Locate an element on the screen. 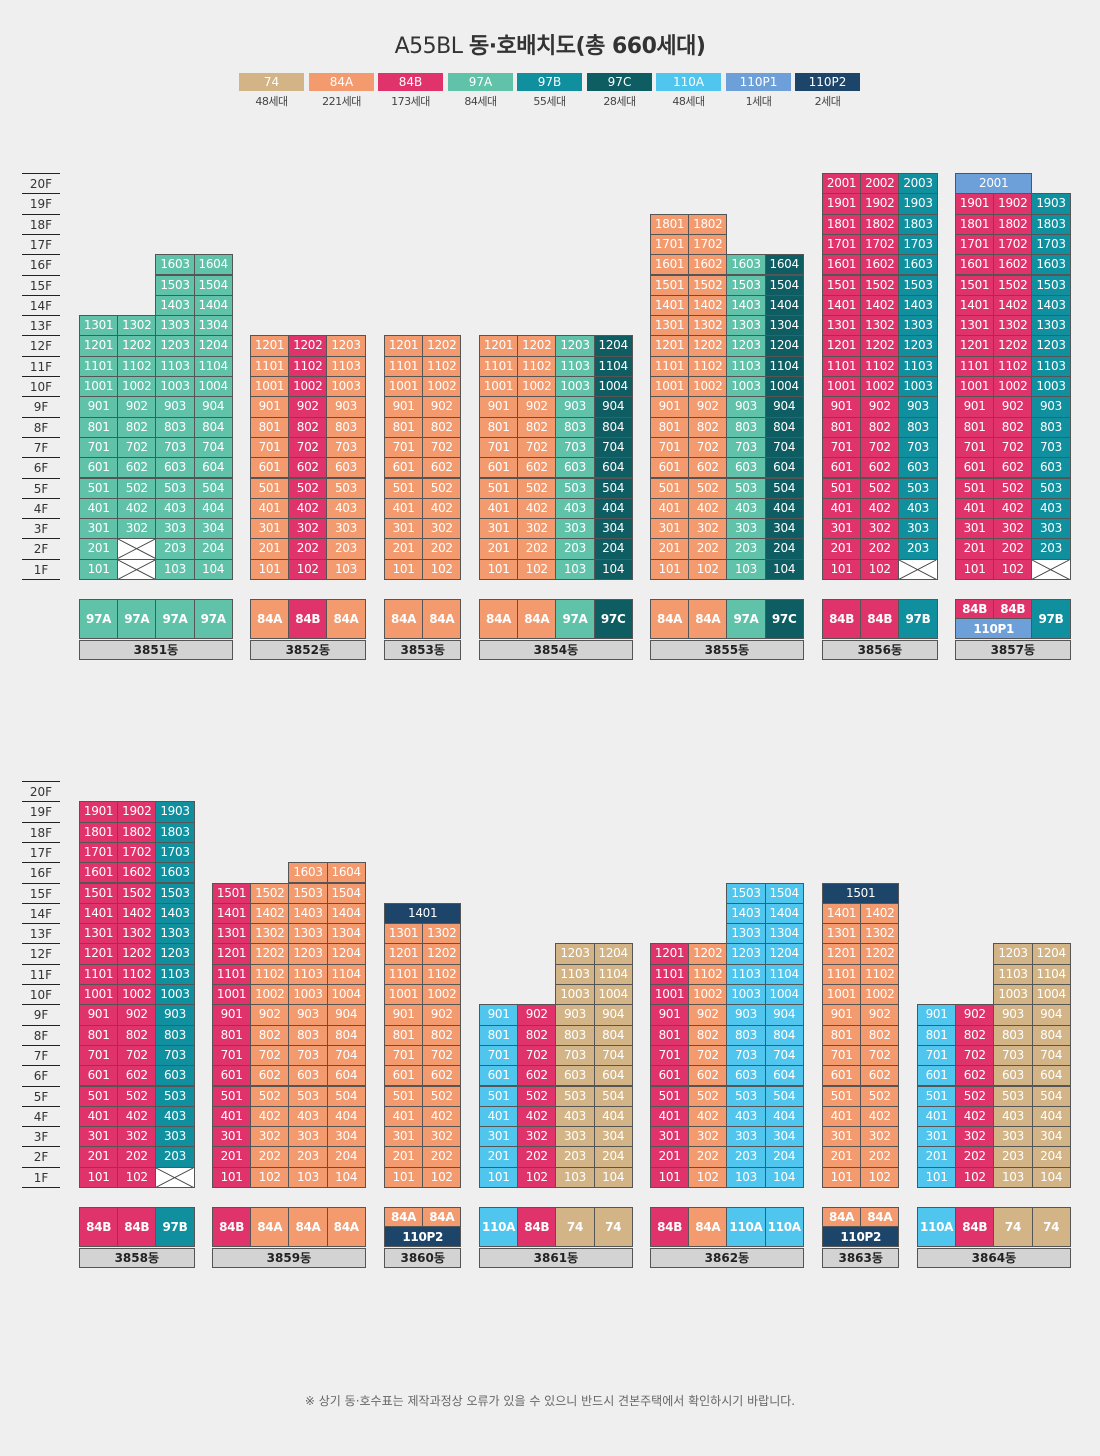 Image resolution: width=1100 pixels, height=1456 pixels. unit-type-label: 97C is located at coordinates (784, 619).